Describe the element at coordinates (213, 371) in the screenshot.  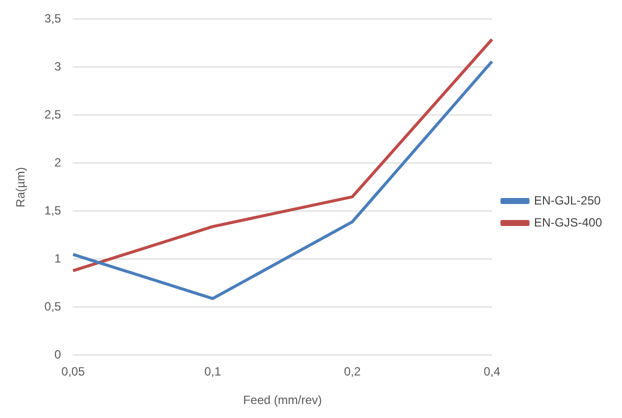
I see `x-tick-label: 0,1` at that location.